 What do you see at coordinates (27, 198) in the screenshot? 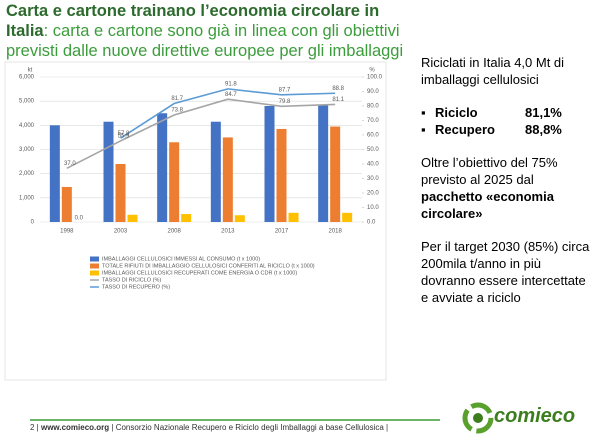
I see `y-tick-label: 1,000` at bounding box center [27, 198].